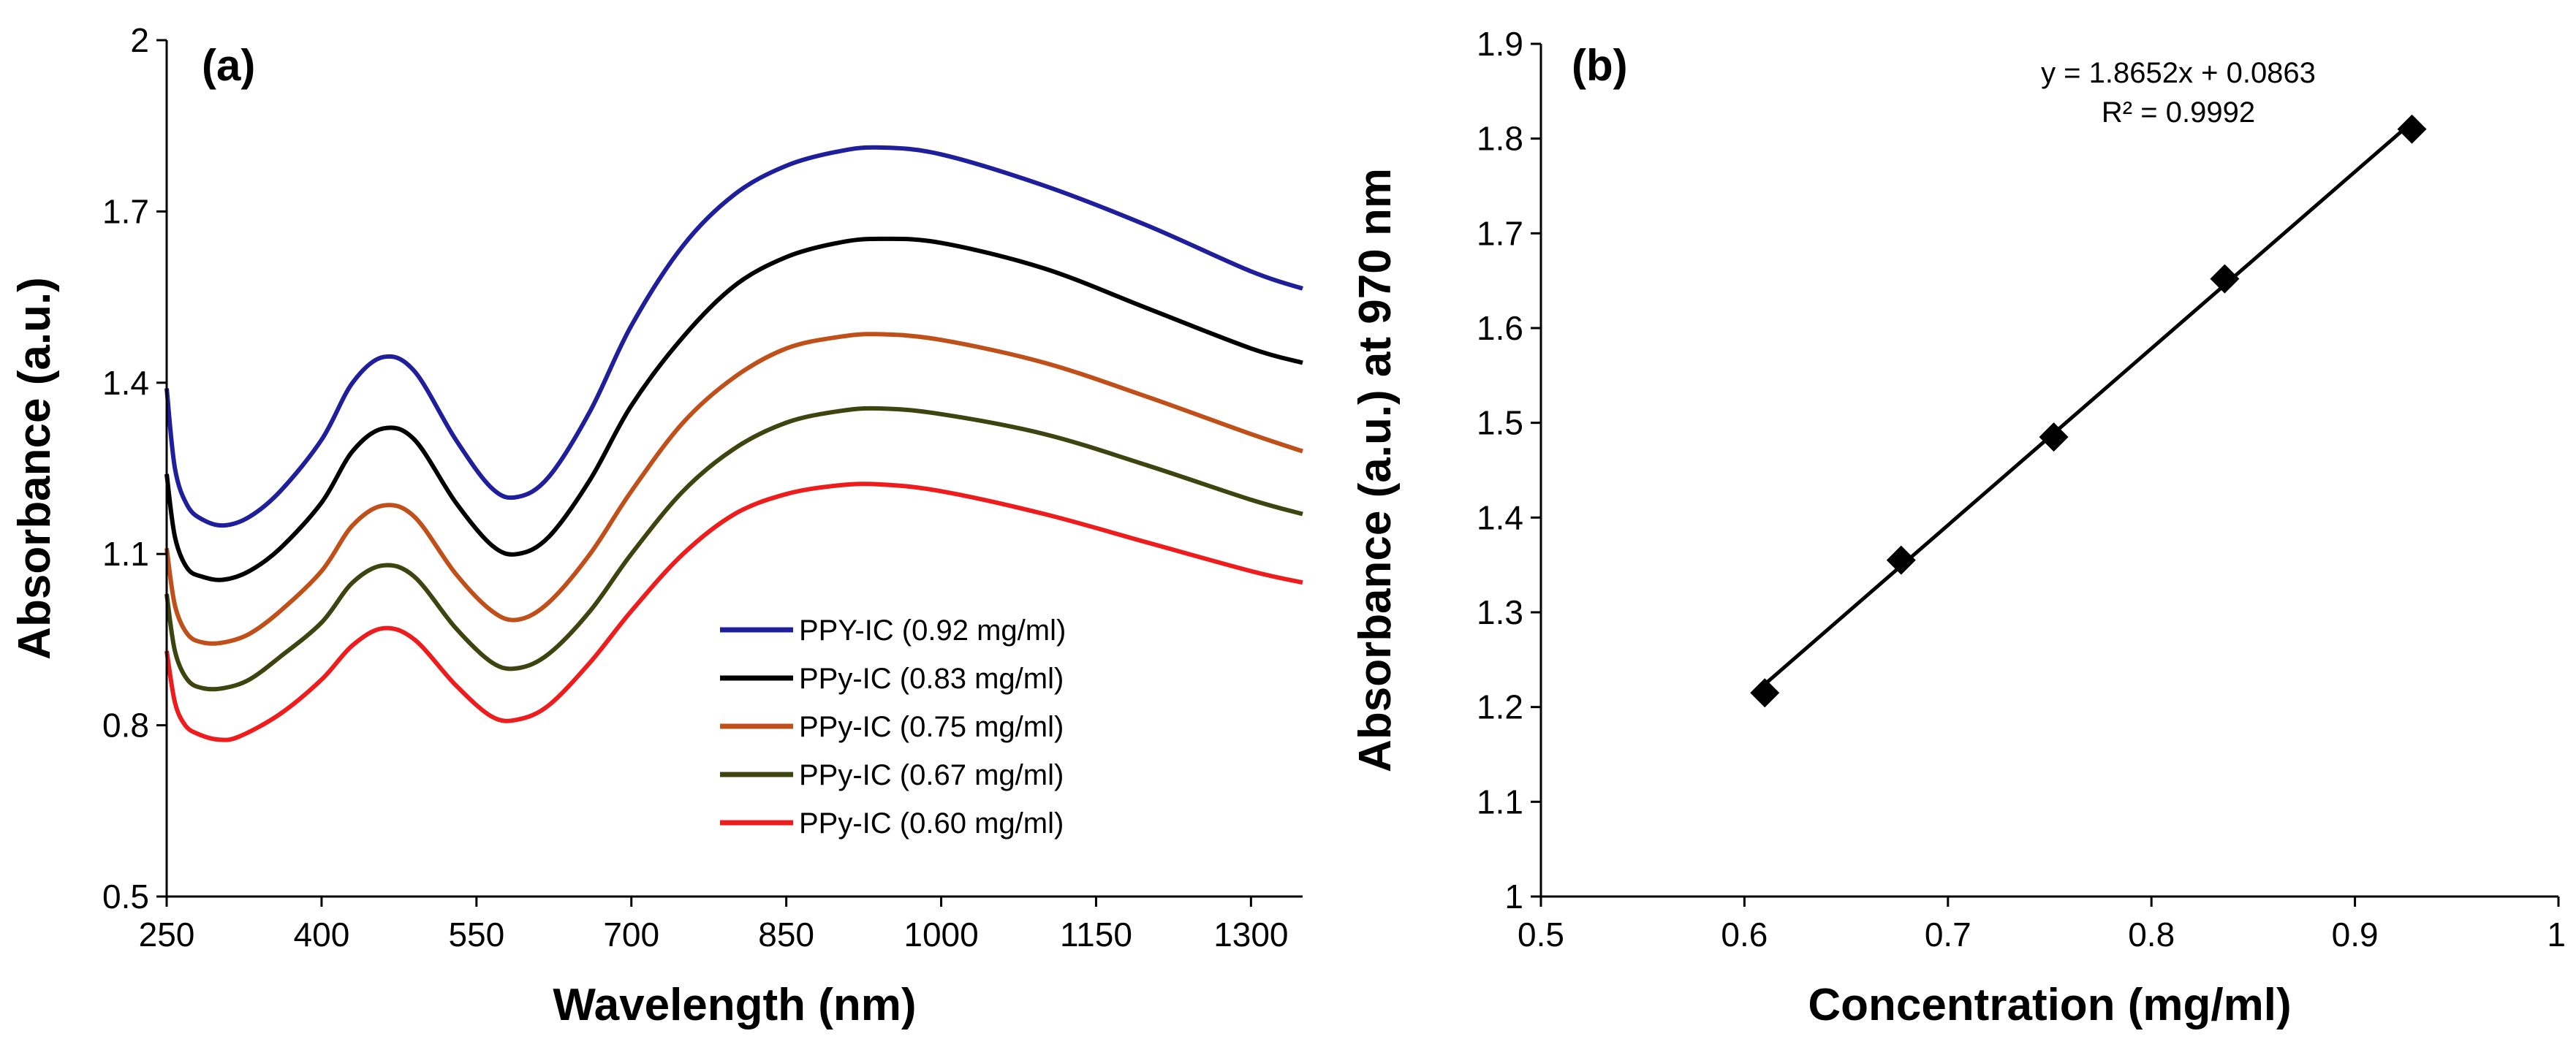 This screenshot has width=2576, height=1058. I want to click on panel-a-x-axis-title: Wavelength (nm), so click(734, 1005).